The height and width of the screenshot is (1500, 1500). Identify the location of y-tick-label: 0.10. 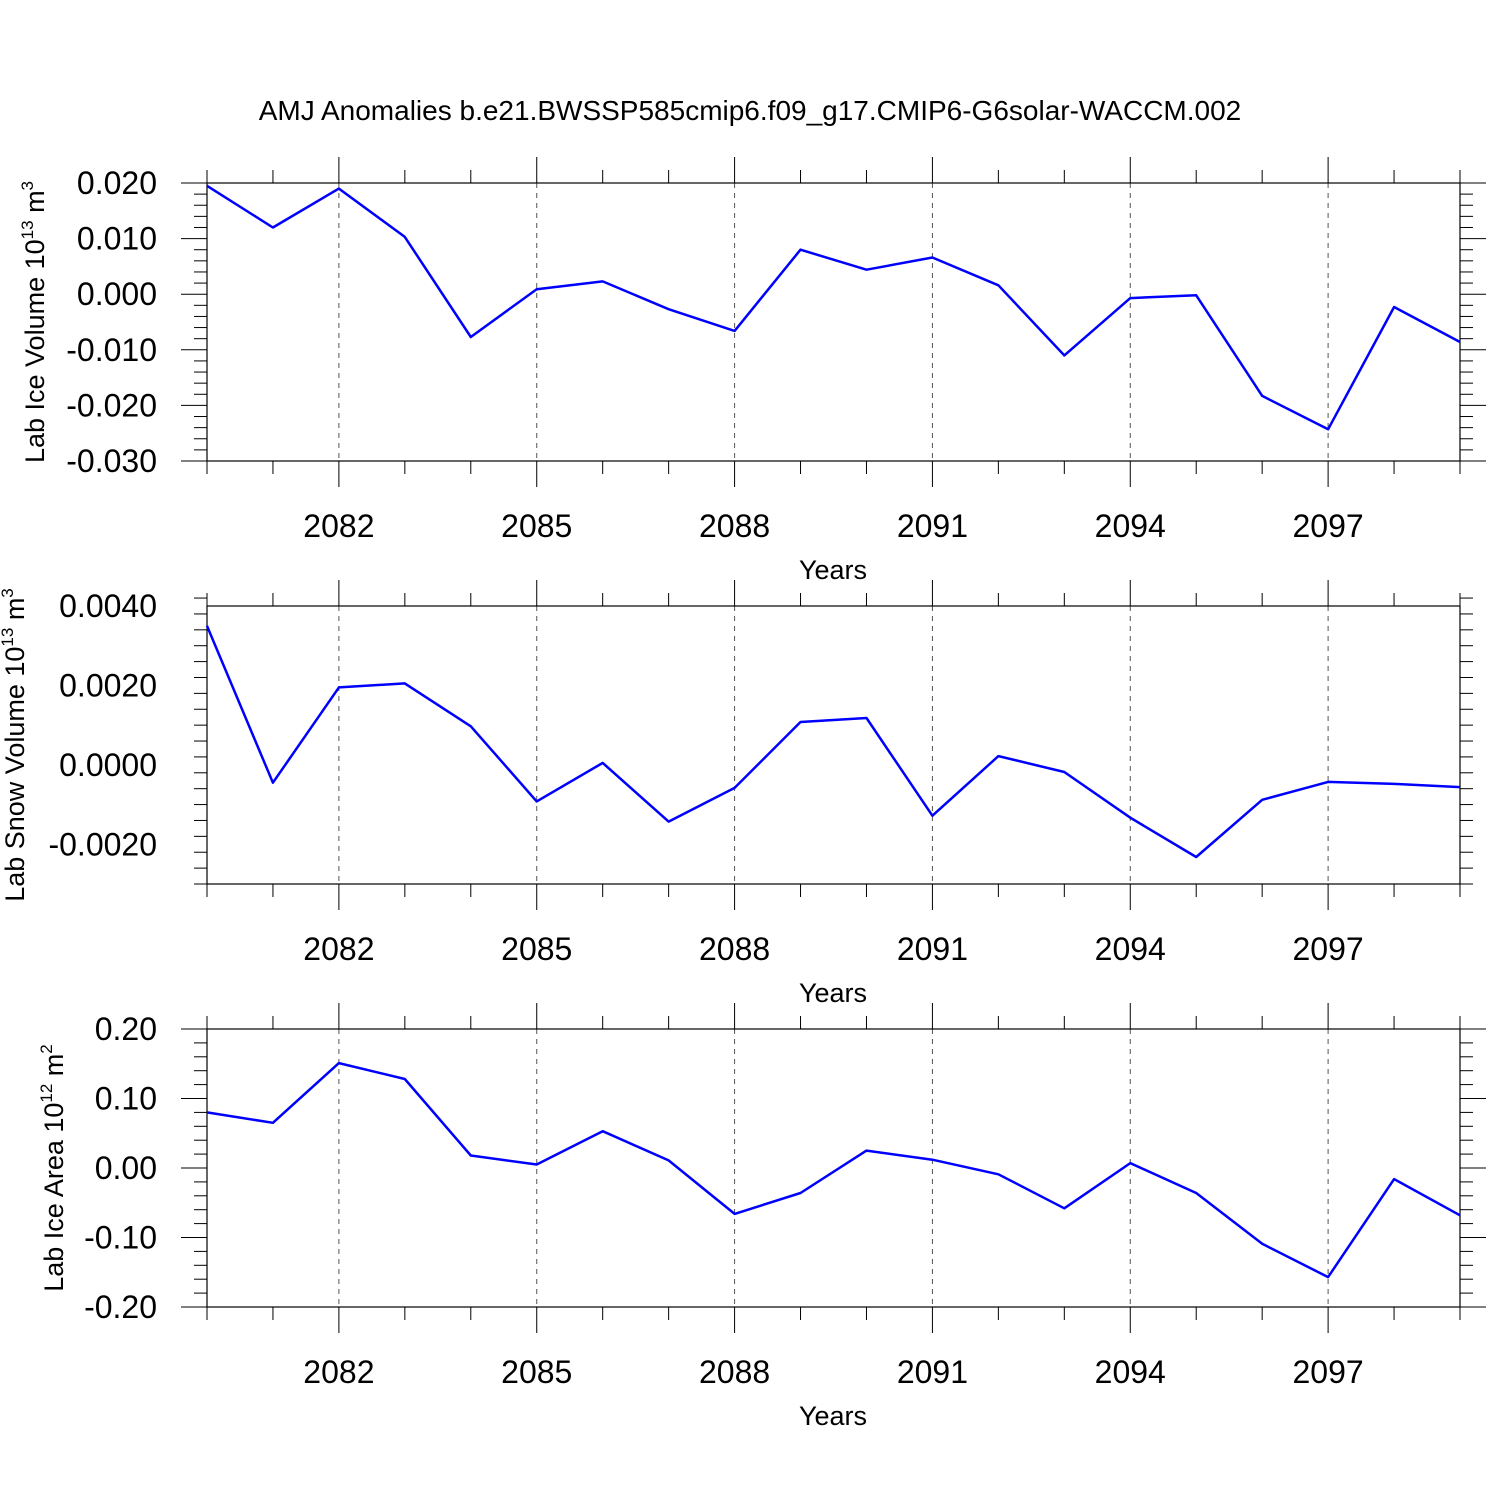
(126, 1099).